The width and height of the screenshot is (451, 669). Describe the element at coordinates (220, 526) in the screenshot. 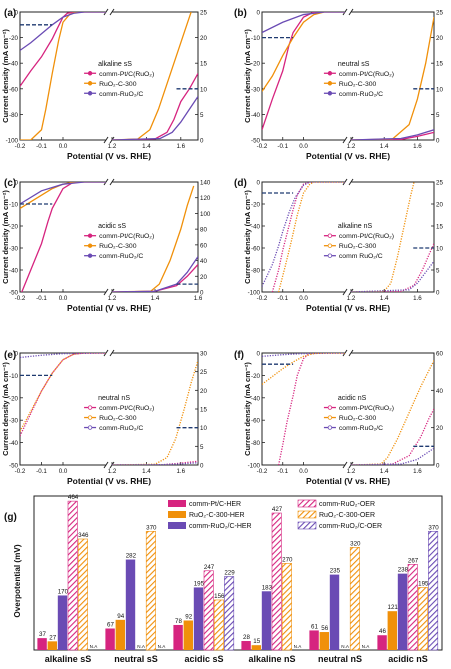

I see `legend-entry: comm-RuO₂/C-HER` at that location.